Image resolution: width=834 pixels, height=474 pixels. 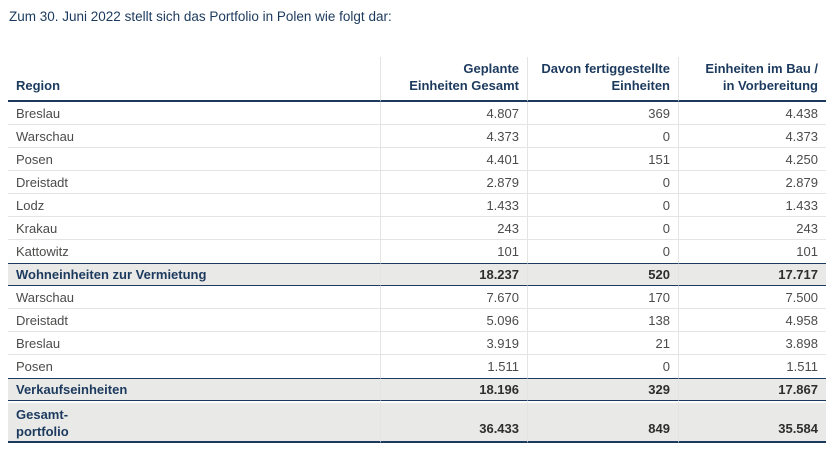 I want to click on table-row: Warschau 7.670 170 7.500, so click(x=417, y=297).